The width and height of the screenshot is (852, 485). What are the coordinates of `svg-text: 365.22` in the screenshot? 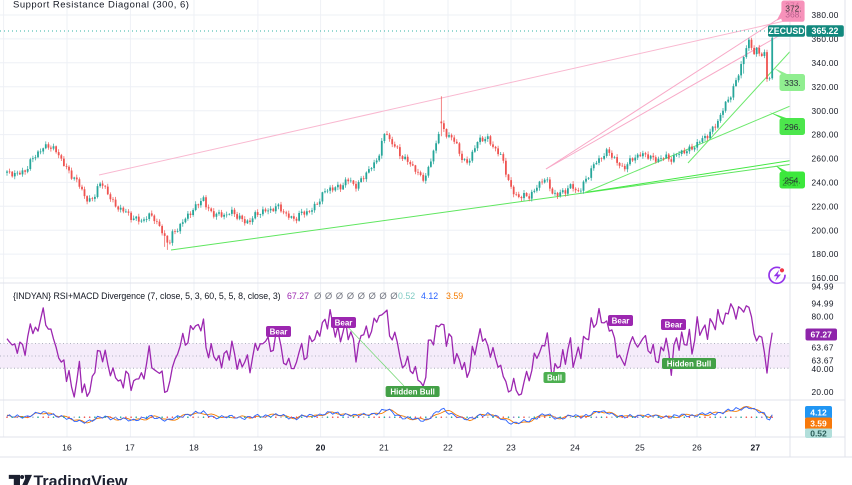 It's located at (825, 31).